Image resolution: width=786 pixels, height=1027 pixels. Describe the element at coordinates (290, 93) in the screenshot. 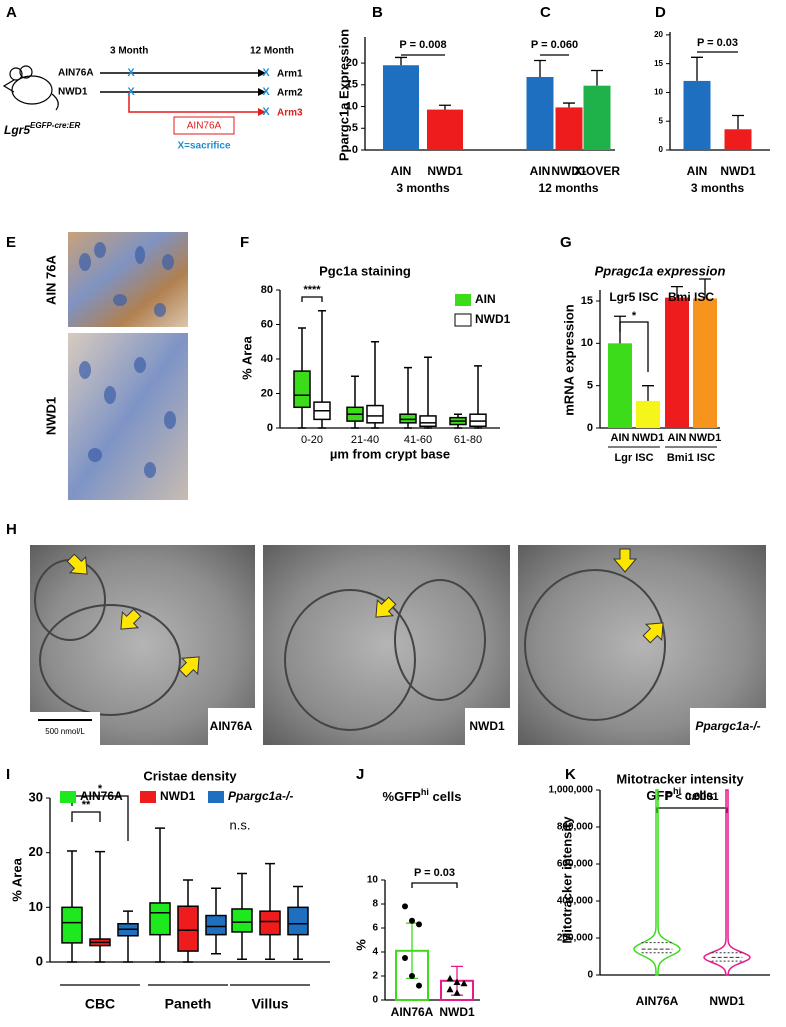

I see `arm-label: Arm2` at that location.